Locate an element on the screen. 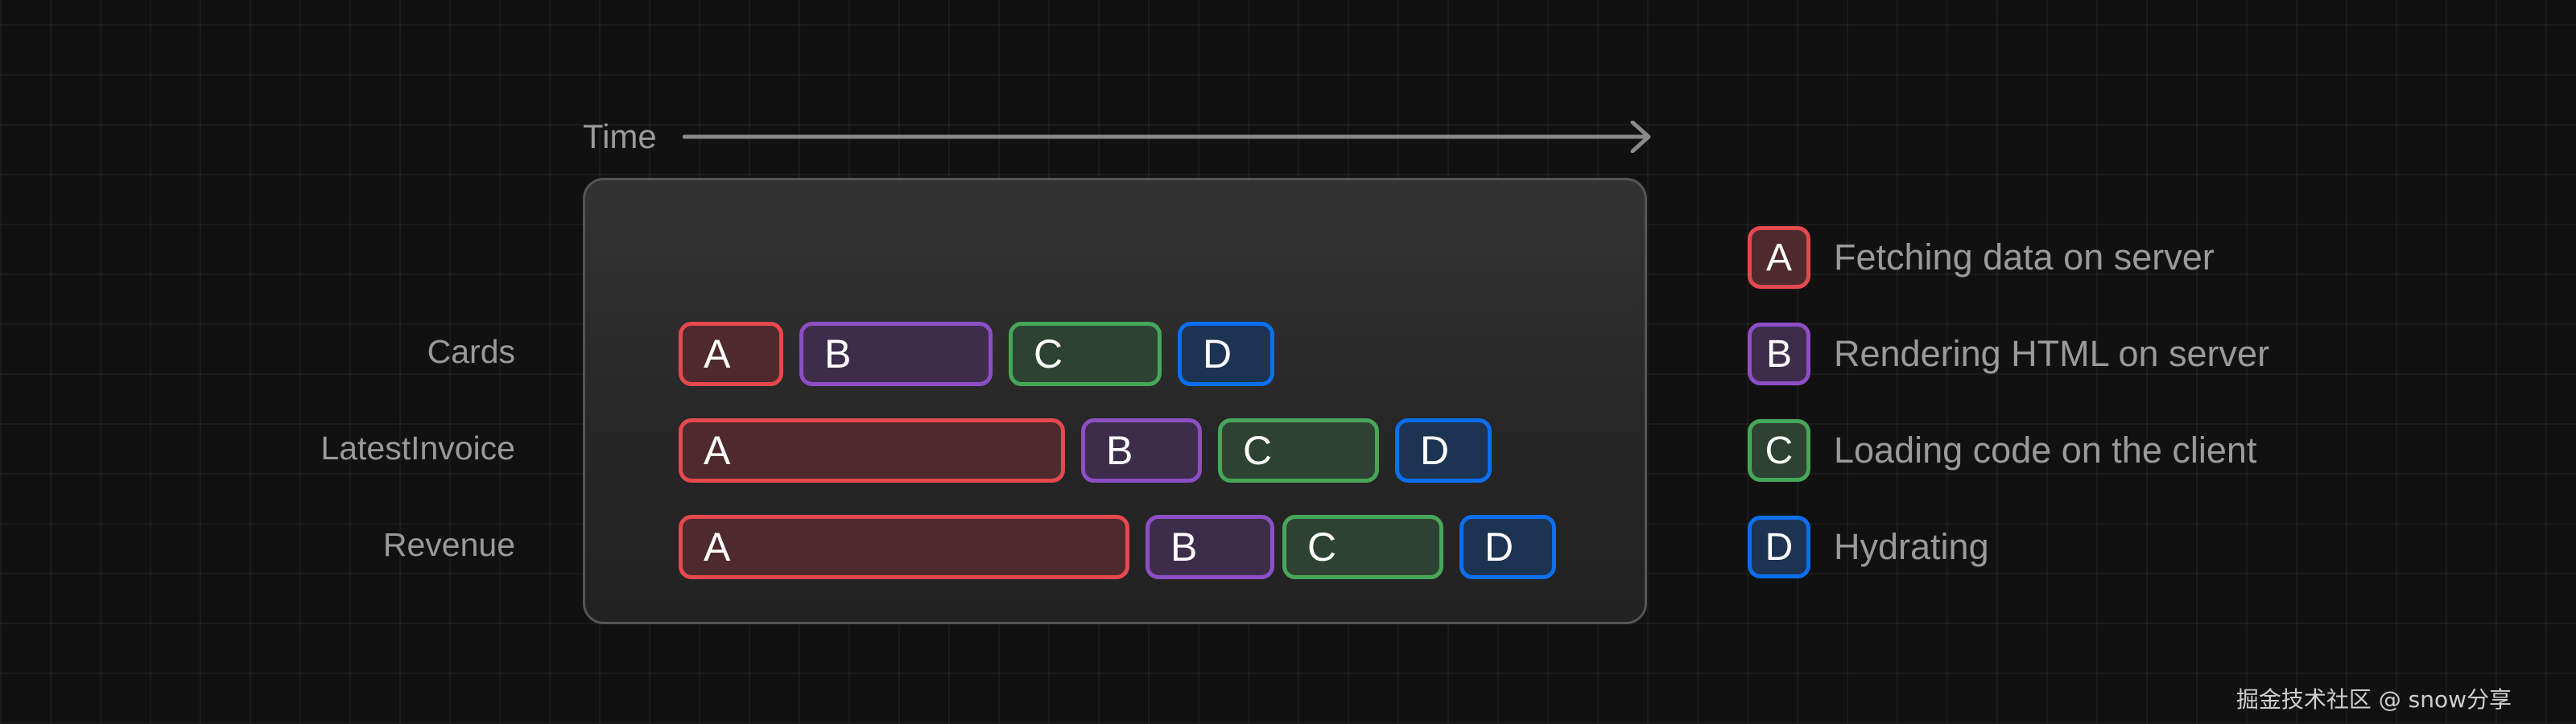  legend-item: B Rendering HTML on server is located at coordinates (2009, 354).